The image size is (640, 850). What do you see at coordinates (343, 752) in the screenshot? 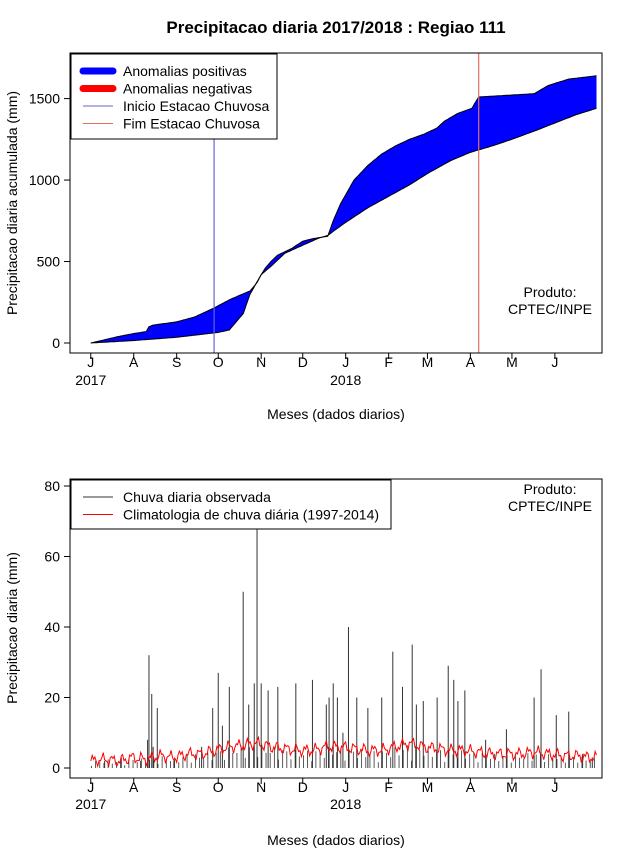
I see `climatology-daily-line` at bounding box center [343, 752].